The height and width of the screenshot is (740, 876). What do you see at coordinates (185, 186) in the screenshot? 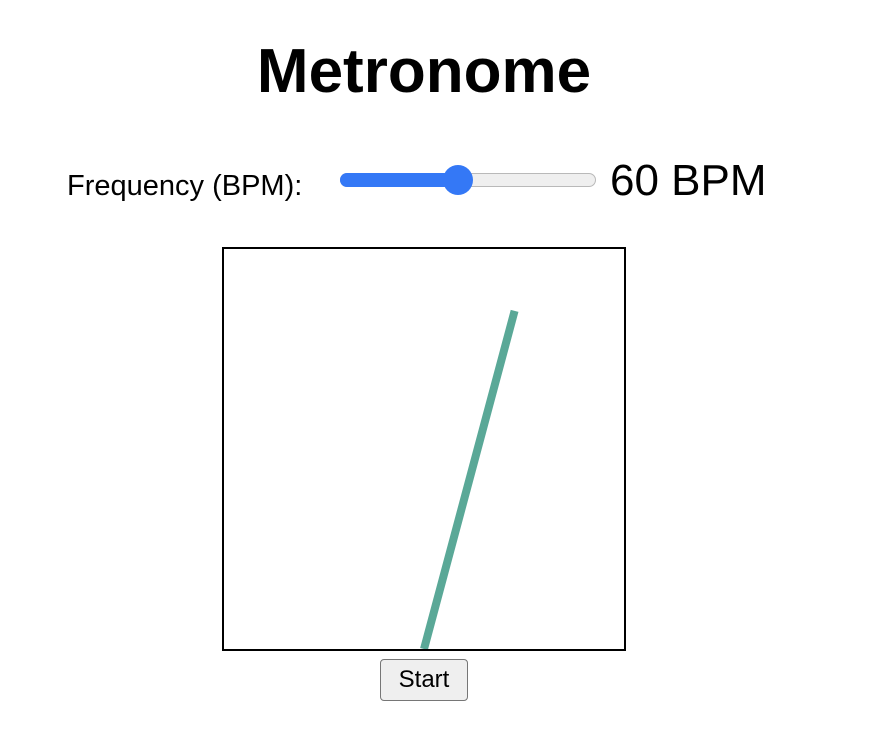
I see `frequency-label: Frequency (BPM):` at bounding box center [185, 186].